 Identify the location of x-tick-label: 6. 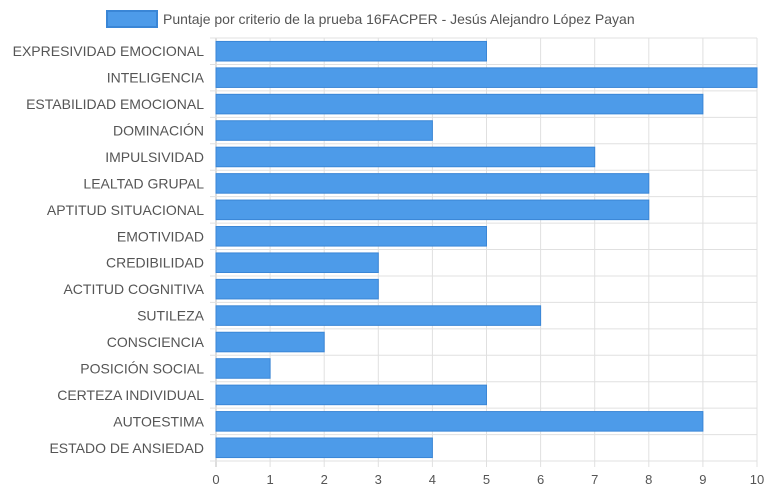
(540, 479).